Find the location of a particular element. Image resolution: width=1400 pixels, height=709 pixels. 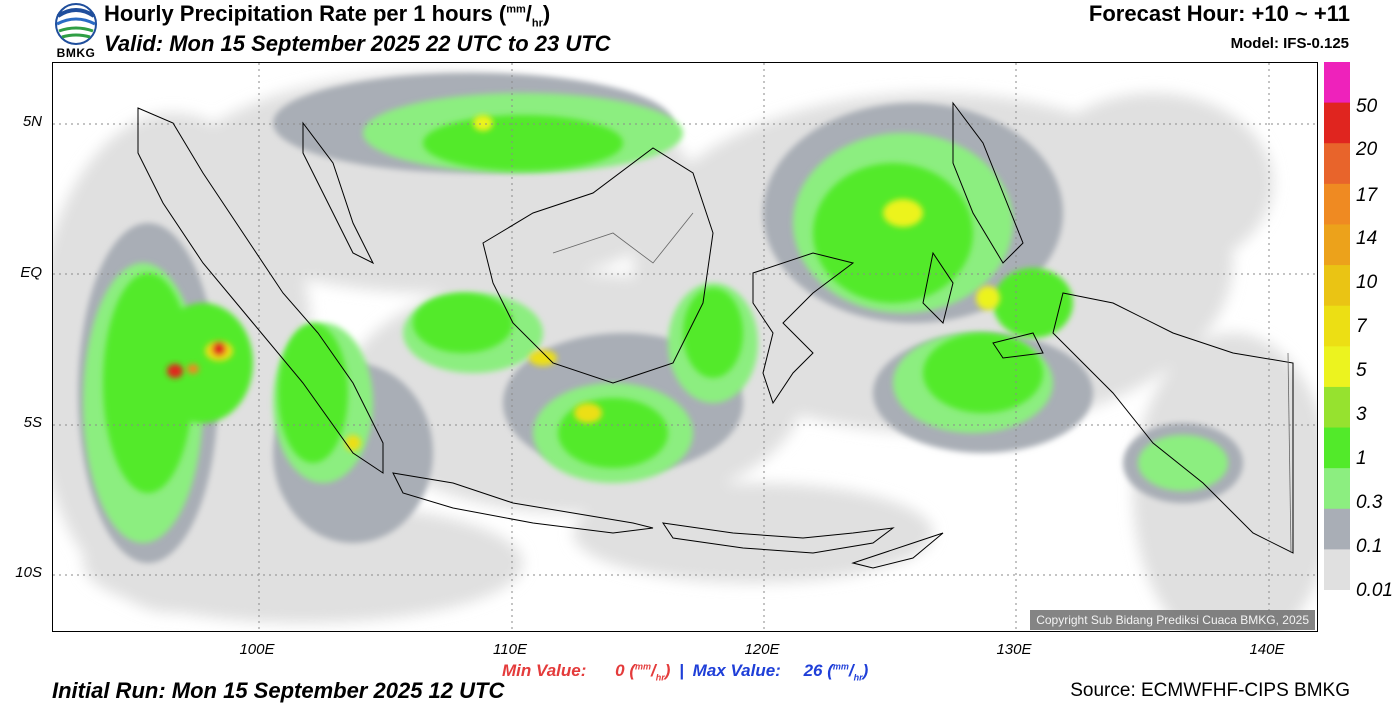

lat-label-eq: EQ is located at coordinates (31, 272).